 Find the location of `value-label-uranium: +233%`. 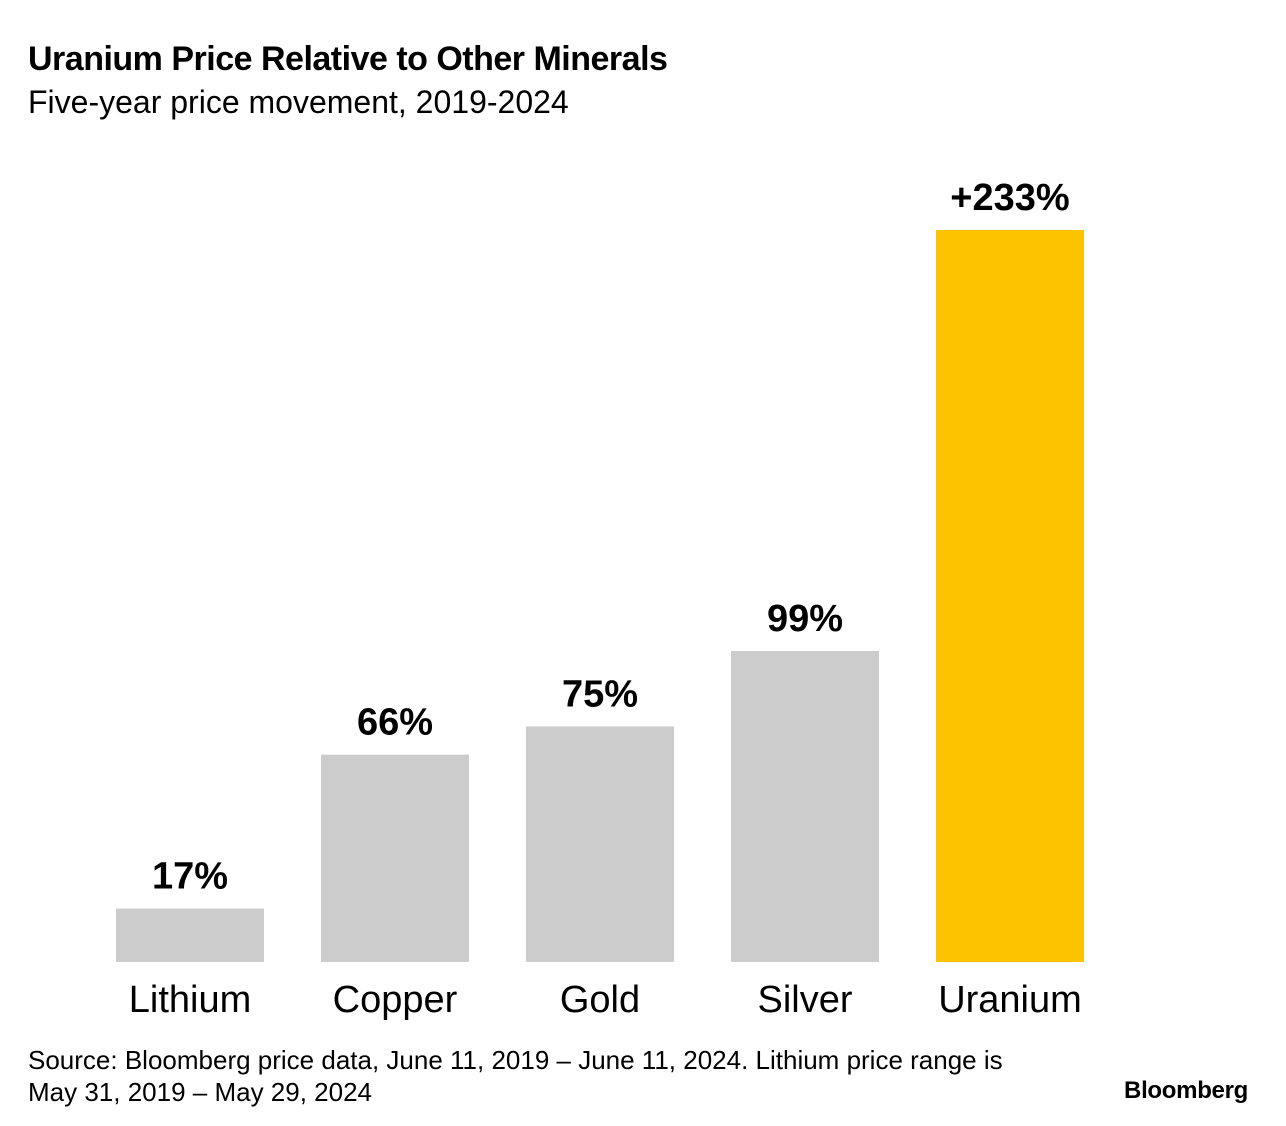

value-label-uranium: +233% is located at coordinates (1009, 198).